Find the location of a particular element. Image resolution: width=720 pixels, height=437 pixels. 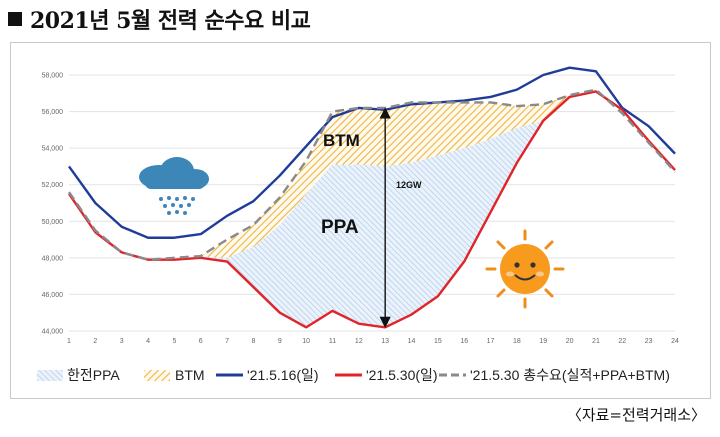

chart-title-block: 2021년 5월 전력 순수요 비교 is located at coordinates (159, 19).